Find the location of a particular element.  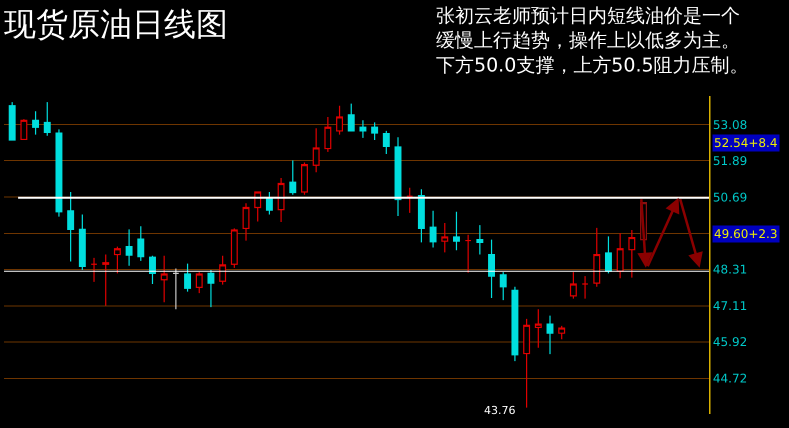

y-tick-label: 51.89 is located at coordinates (730, 161).